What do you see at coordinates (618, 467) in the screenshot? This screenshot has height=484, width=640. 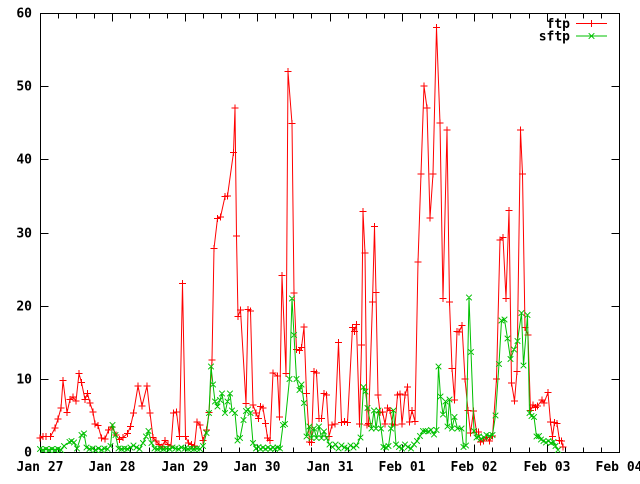 I see `x-tick-label: Feb 04` at bounding box center [618, 467].